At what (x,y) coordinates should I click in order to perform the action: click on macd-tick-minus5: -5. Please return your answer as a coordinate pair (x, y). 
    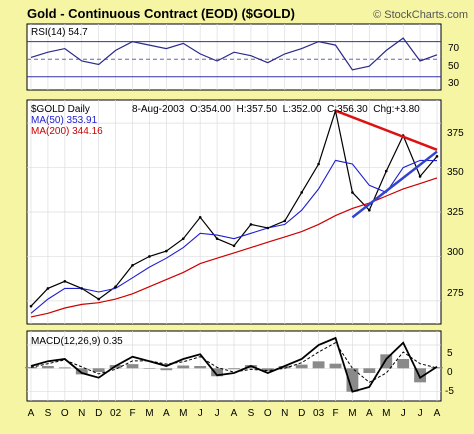
    Looking at the image, I should click on (449, 391).